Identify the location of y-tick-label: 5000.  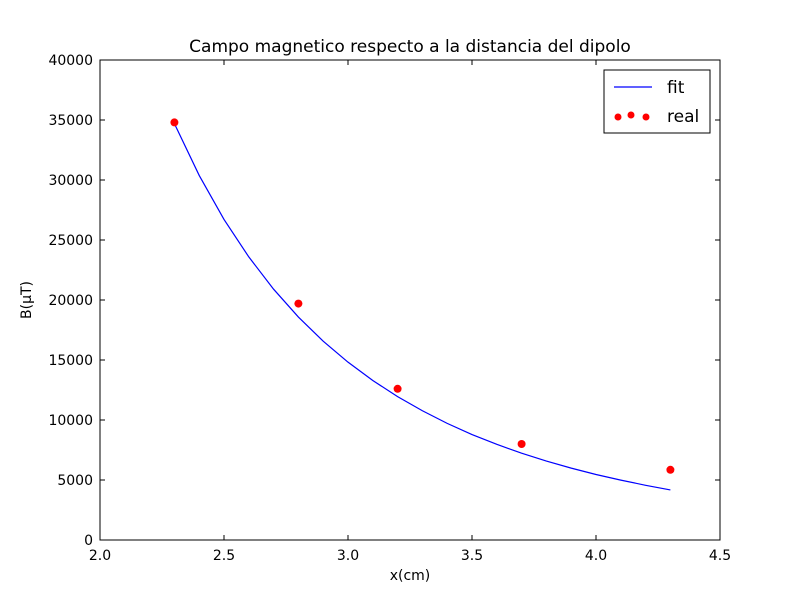
(75, 481).